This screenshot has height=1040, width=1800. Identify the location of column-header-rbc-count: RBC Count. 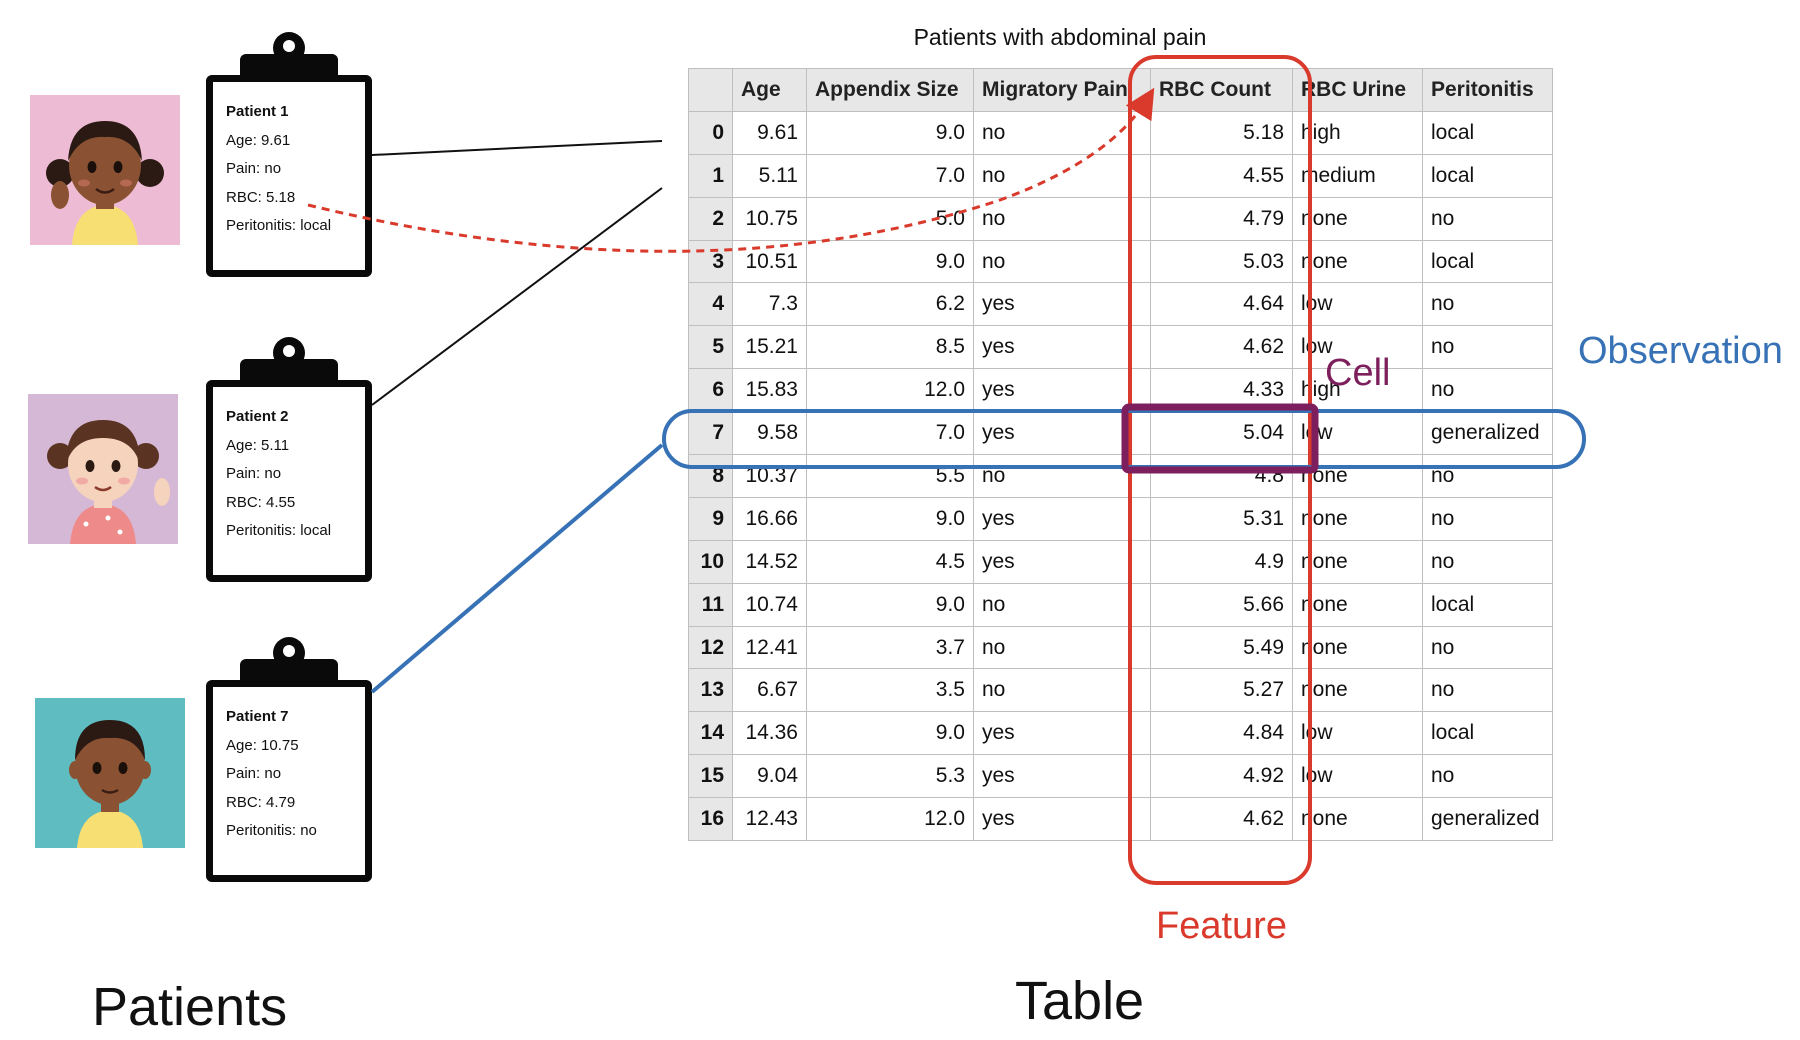
(1221, 90).